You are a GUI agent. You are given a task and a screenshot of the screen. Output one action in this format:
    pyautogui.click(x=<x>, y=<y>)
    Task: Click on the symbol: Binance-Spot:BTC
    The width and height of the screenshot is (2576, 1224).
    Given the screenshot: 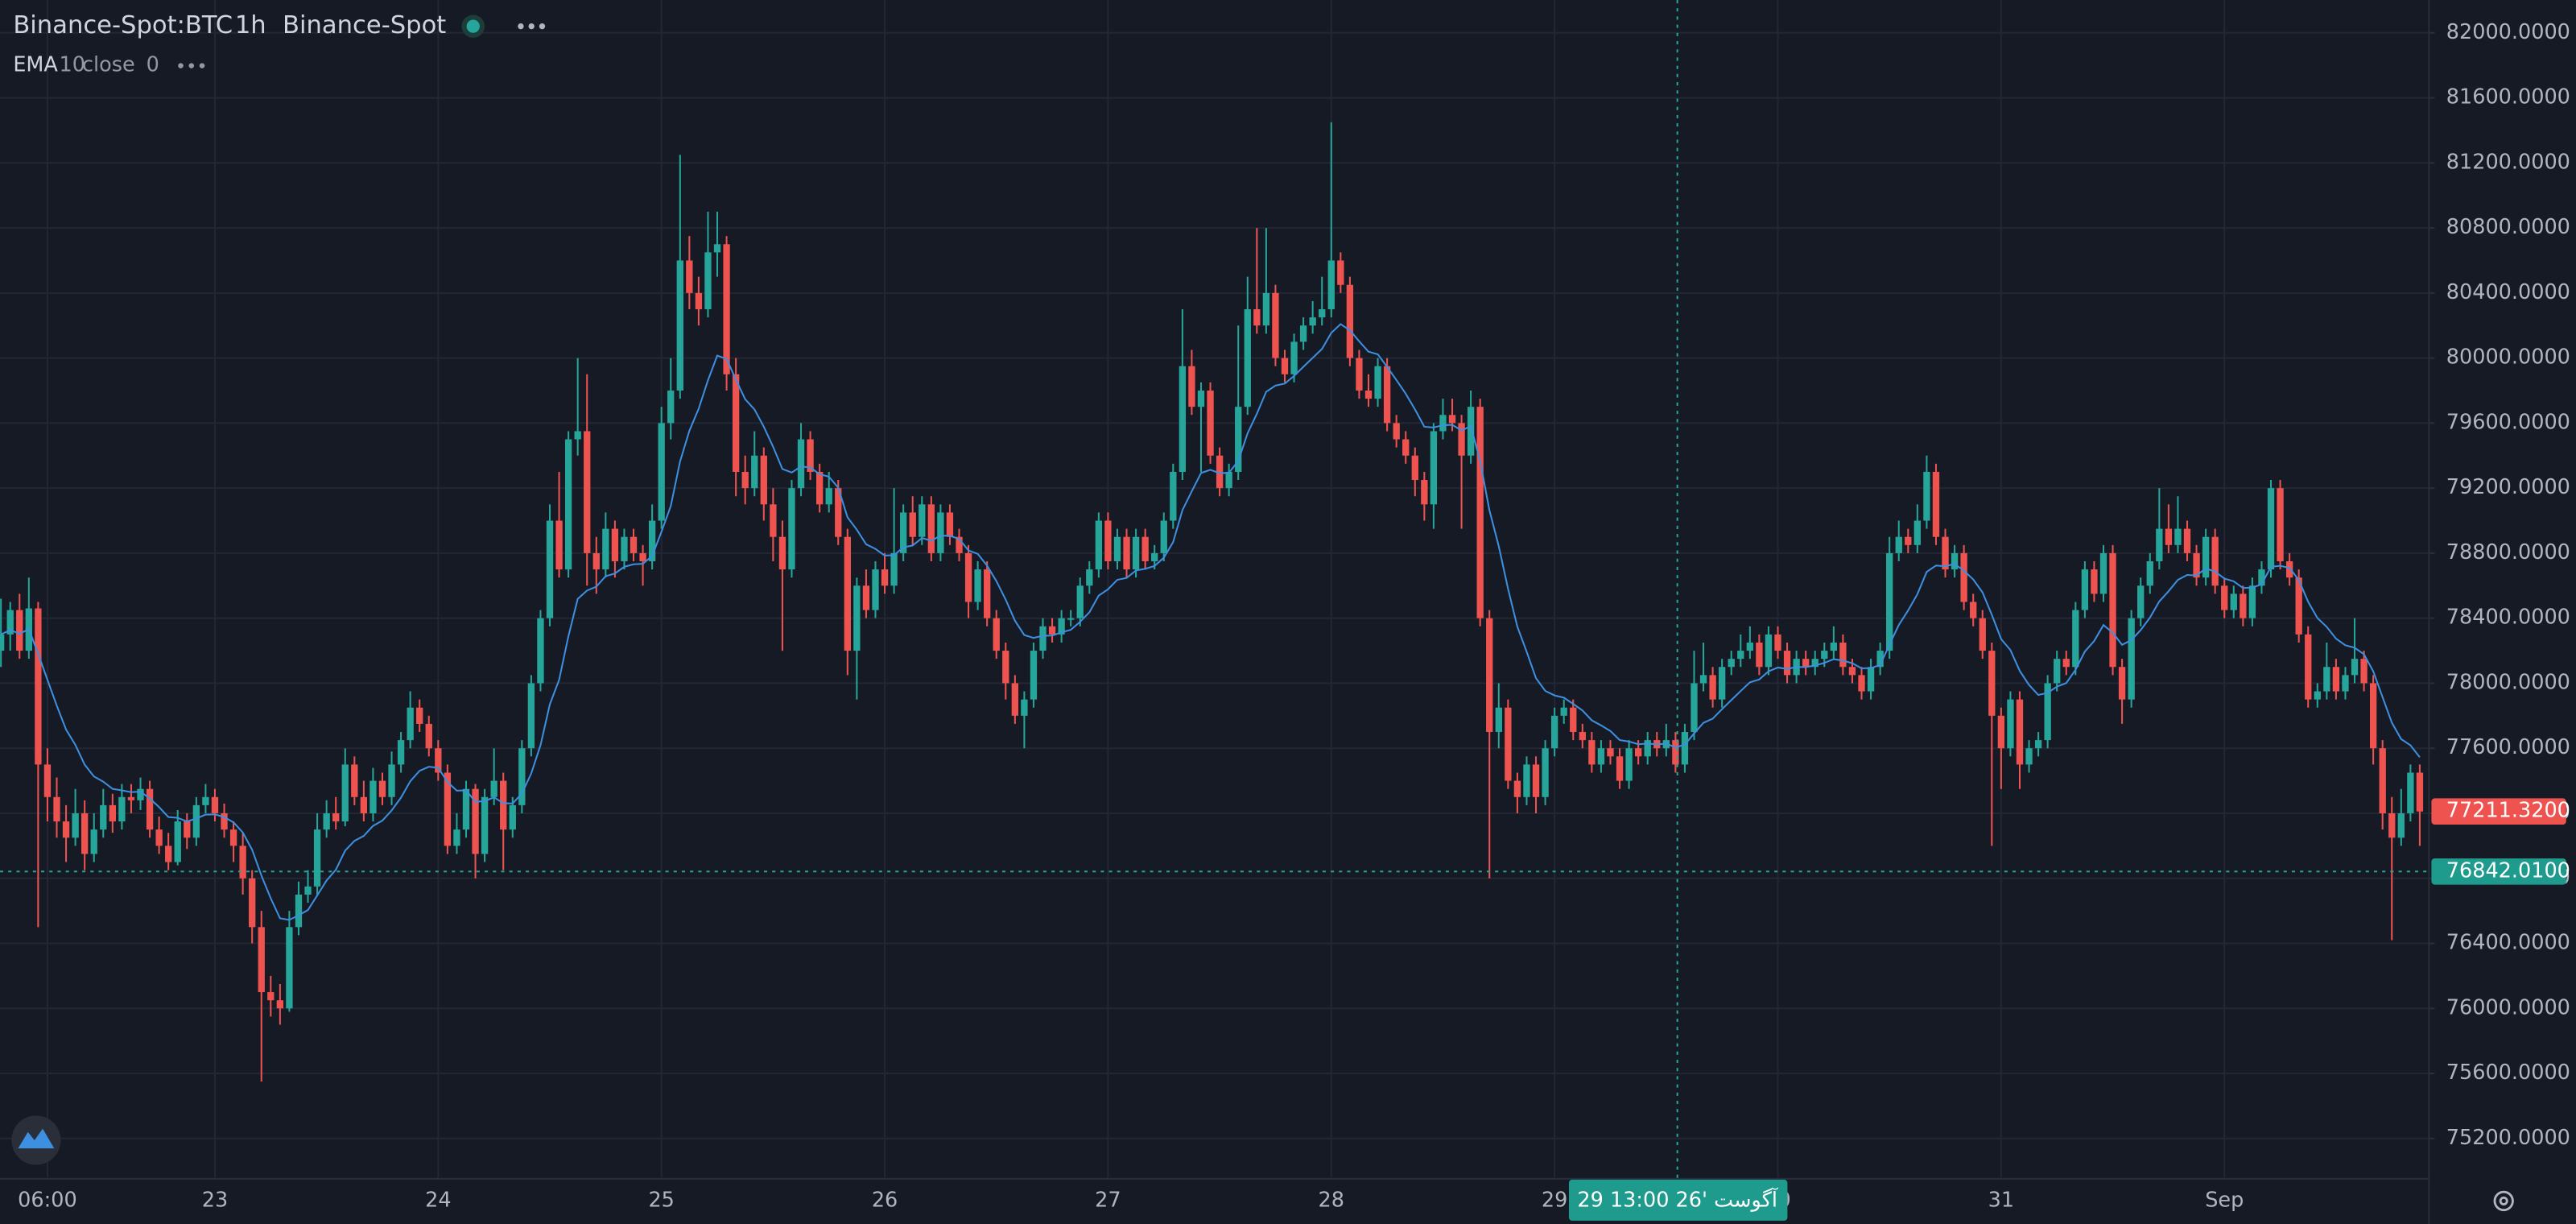 What is the action you would take?
    pyautogui.click(x=123, y=25)
    